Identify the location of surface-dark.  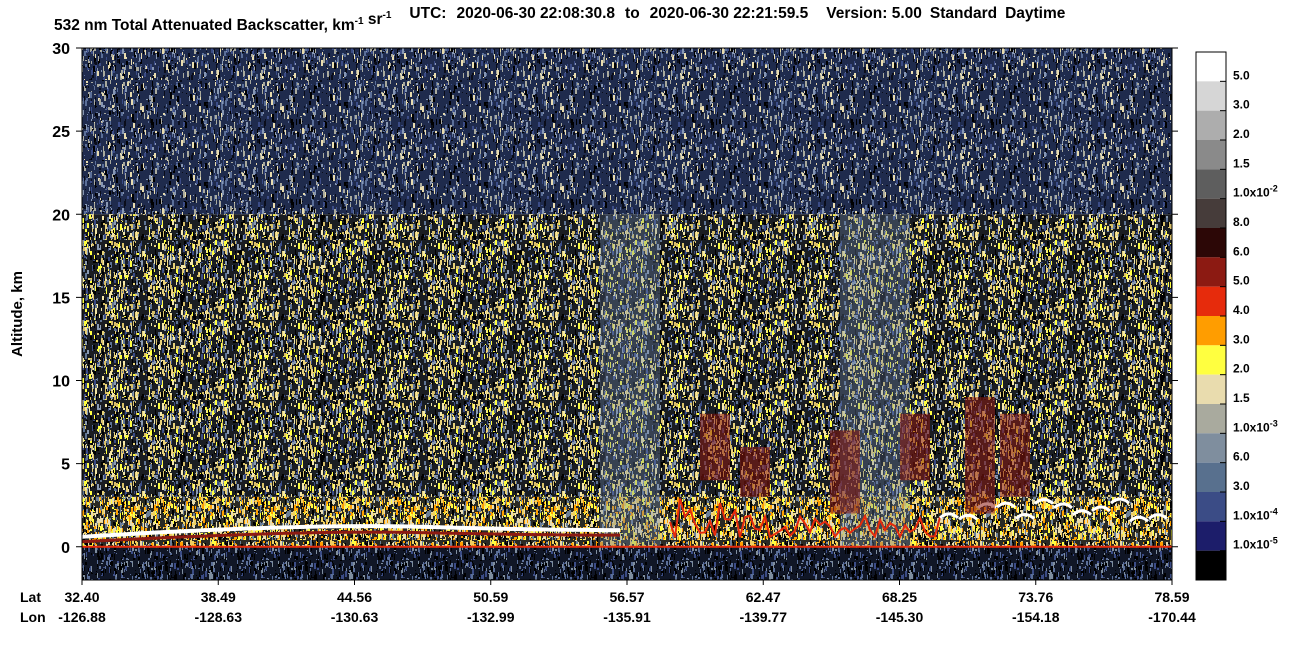
(351, 537).